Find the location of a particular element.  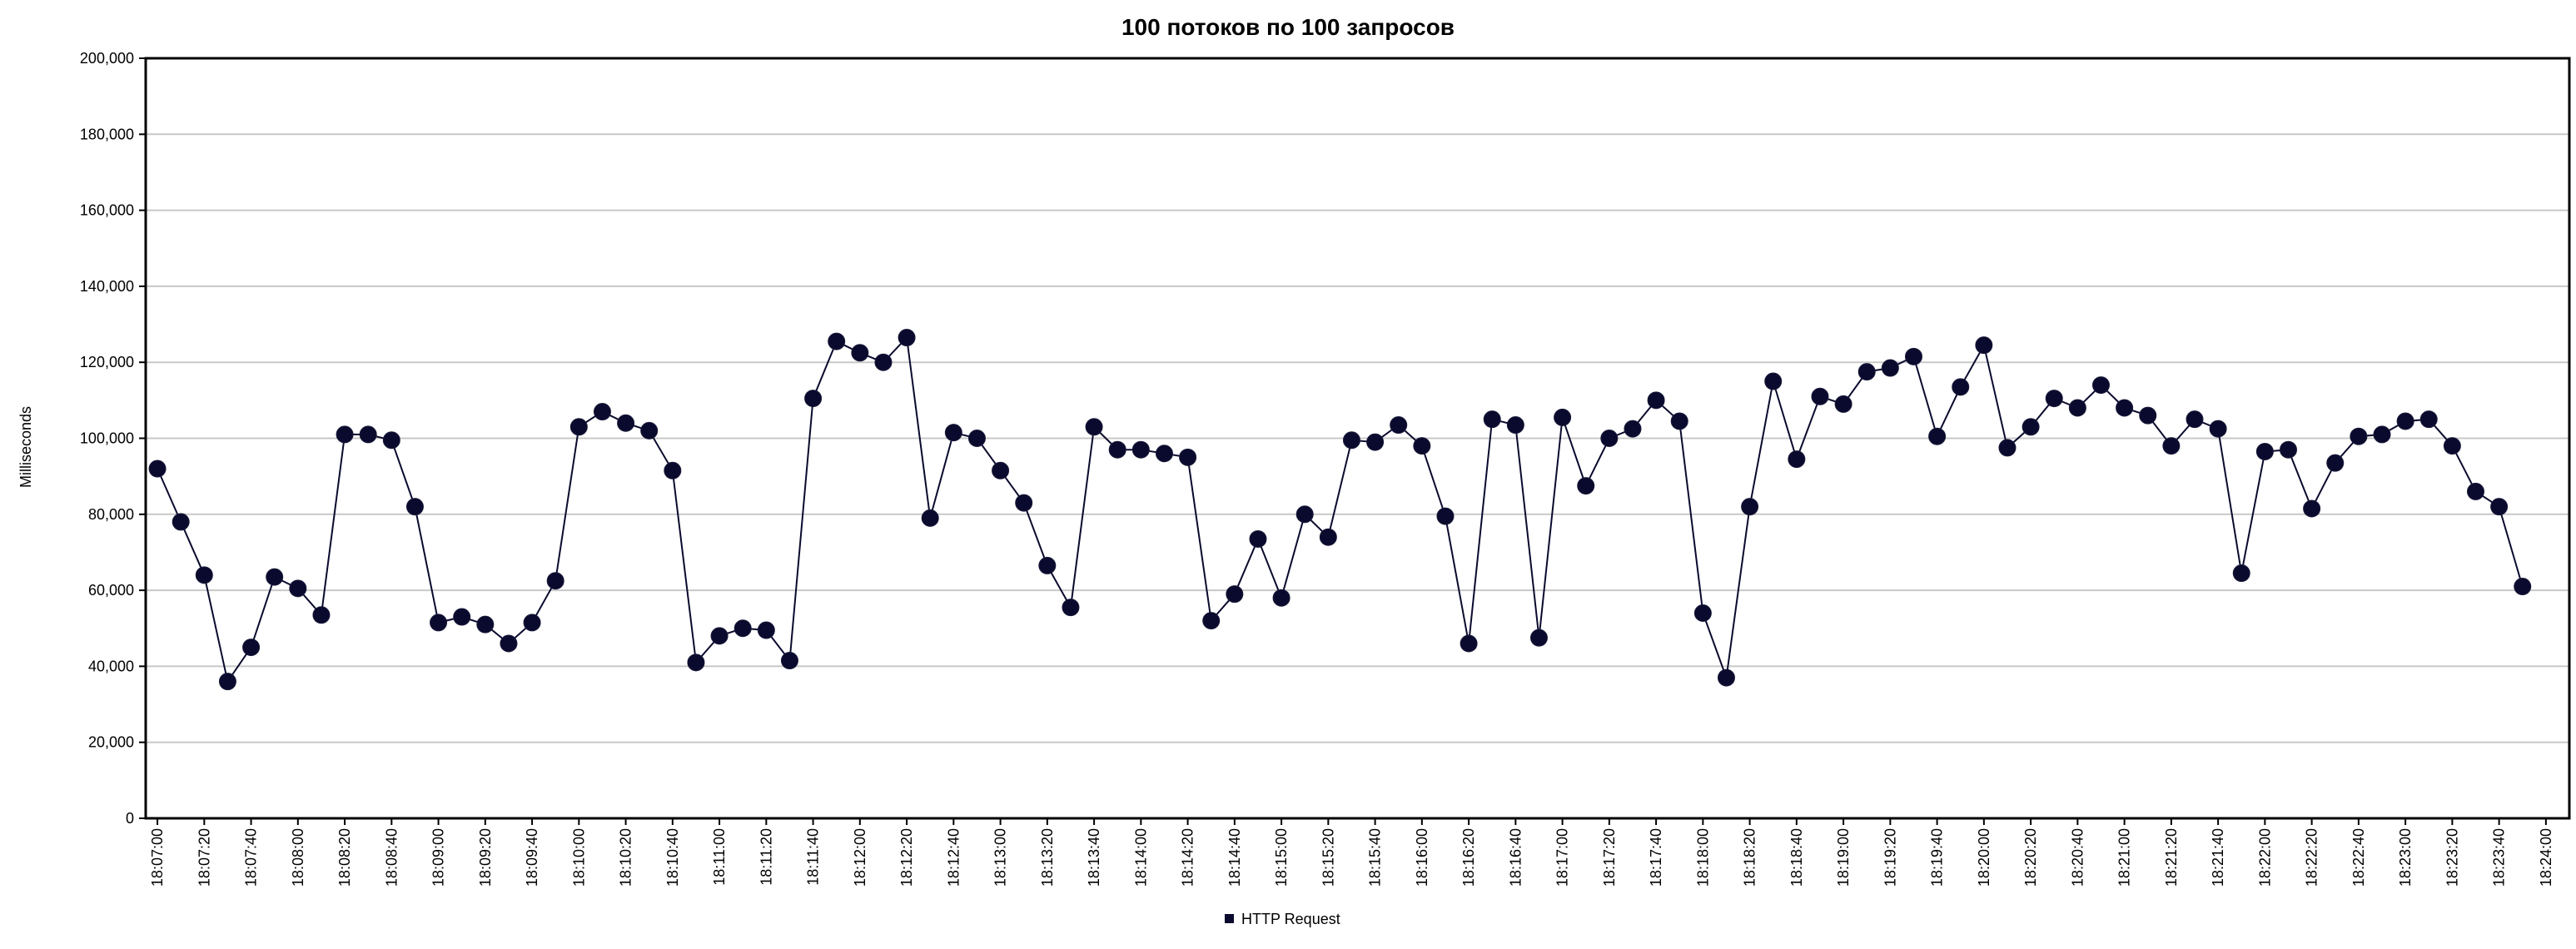

y-tick-label: 200,000 is located at coordinates (107, 58).